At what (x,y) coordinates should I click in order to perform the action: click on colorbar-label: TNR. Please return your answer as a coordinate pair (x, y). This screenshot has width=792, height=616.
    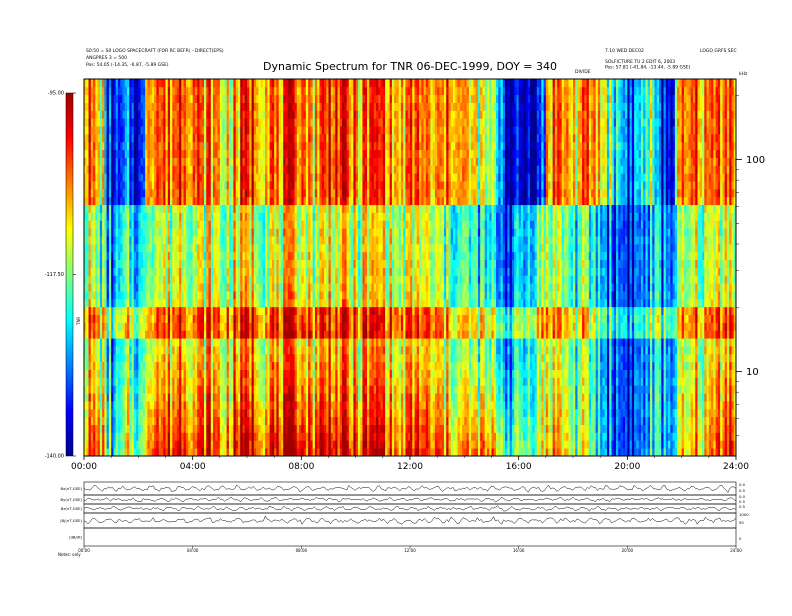
    Looking at the image, I should click on (78, 321).